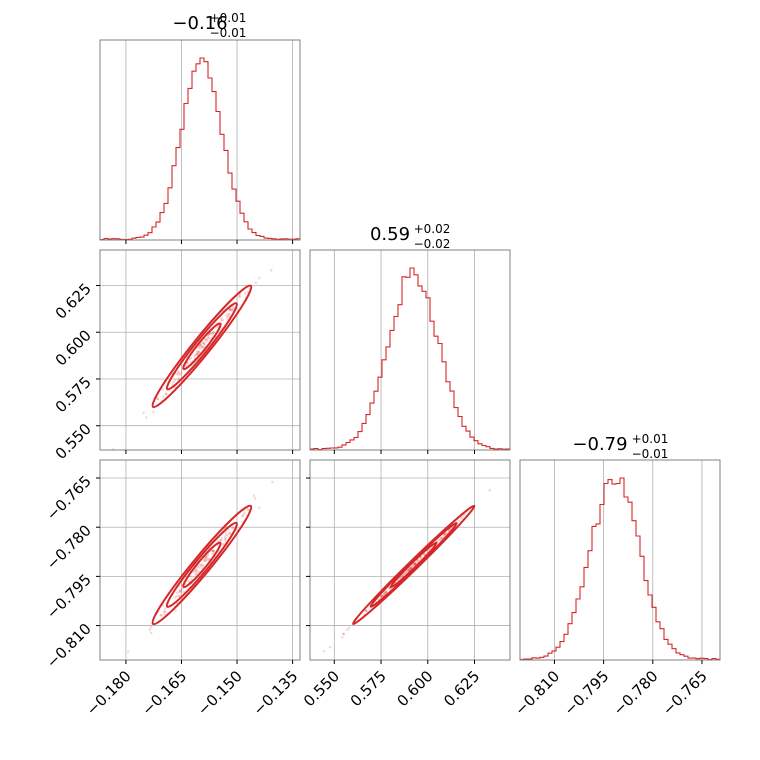 The height and width of the screenshot is (760, 760). What do you see at coordinates (650, 439) in the screenshot?
I see `title-p2-plus: +0.01` at bounding box center [650, 439].